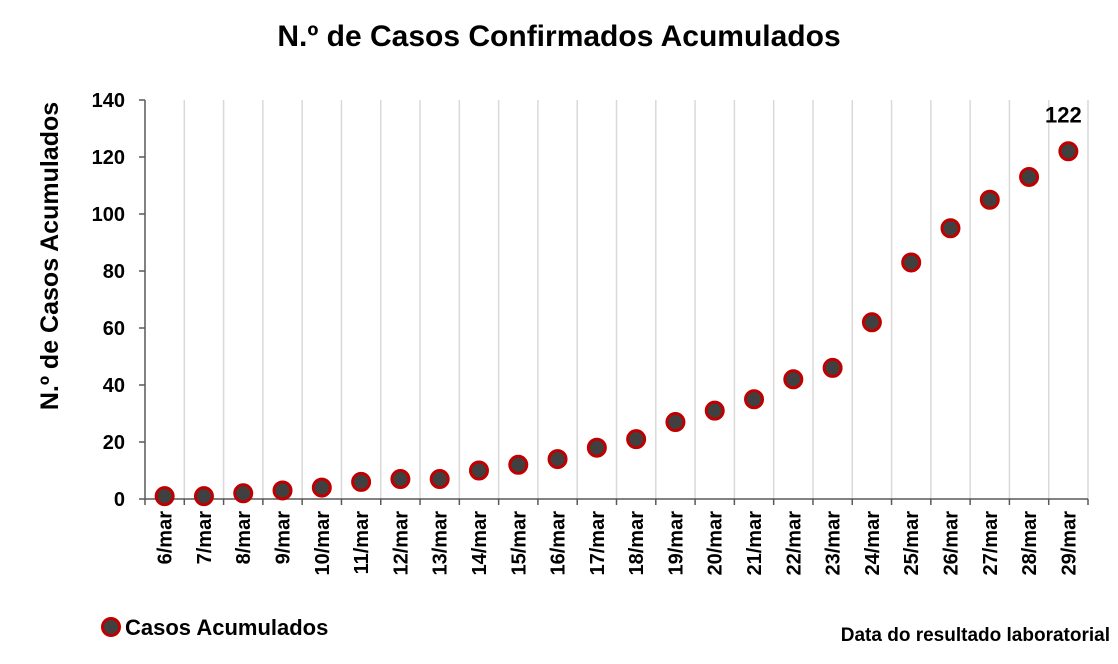 The width and height of the screenshot is (1118, 664). I want to click on x-tick-label: 10/mar, so click(323, 543).